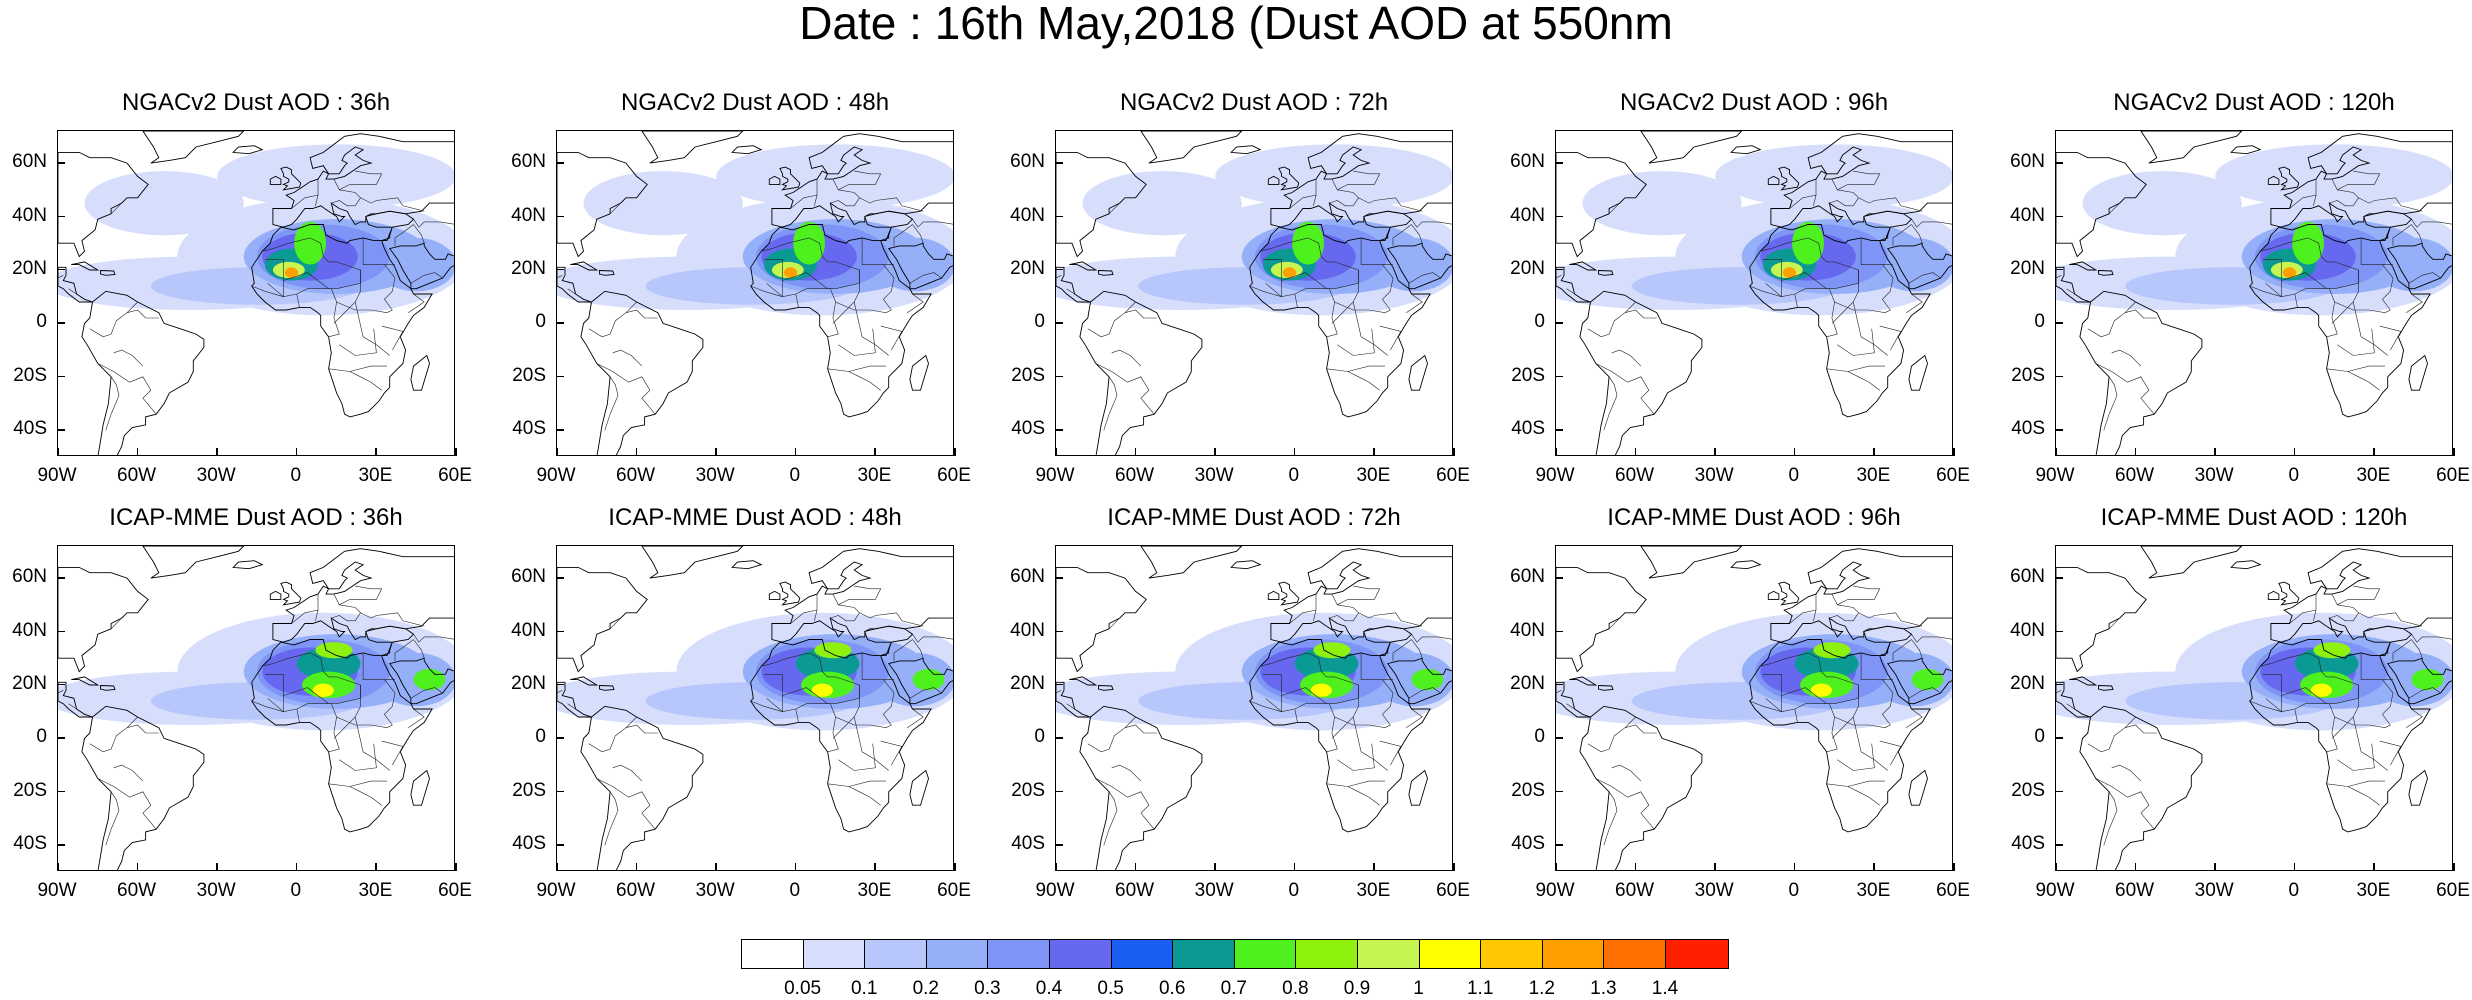  I want to click on colorbar-label: 0.1, so click(864, 988).